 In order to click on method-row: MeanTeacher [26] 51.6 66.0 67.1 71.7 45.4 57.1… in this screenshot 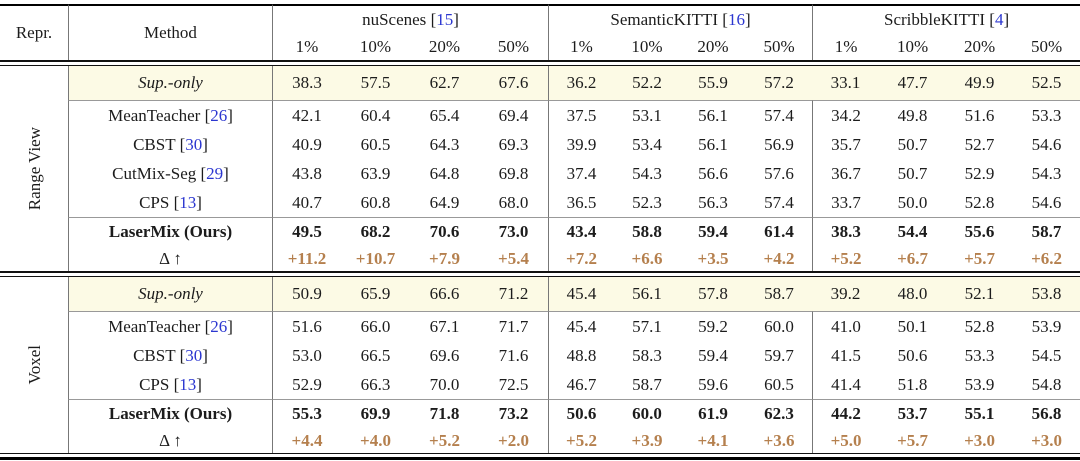, I will do `click(540, 326)`.